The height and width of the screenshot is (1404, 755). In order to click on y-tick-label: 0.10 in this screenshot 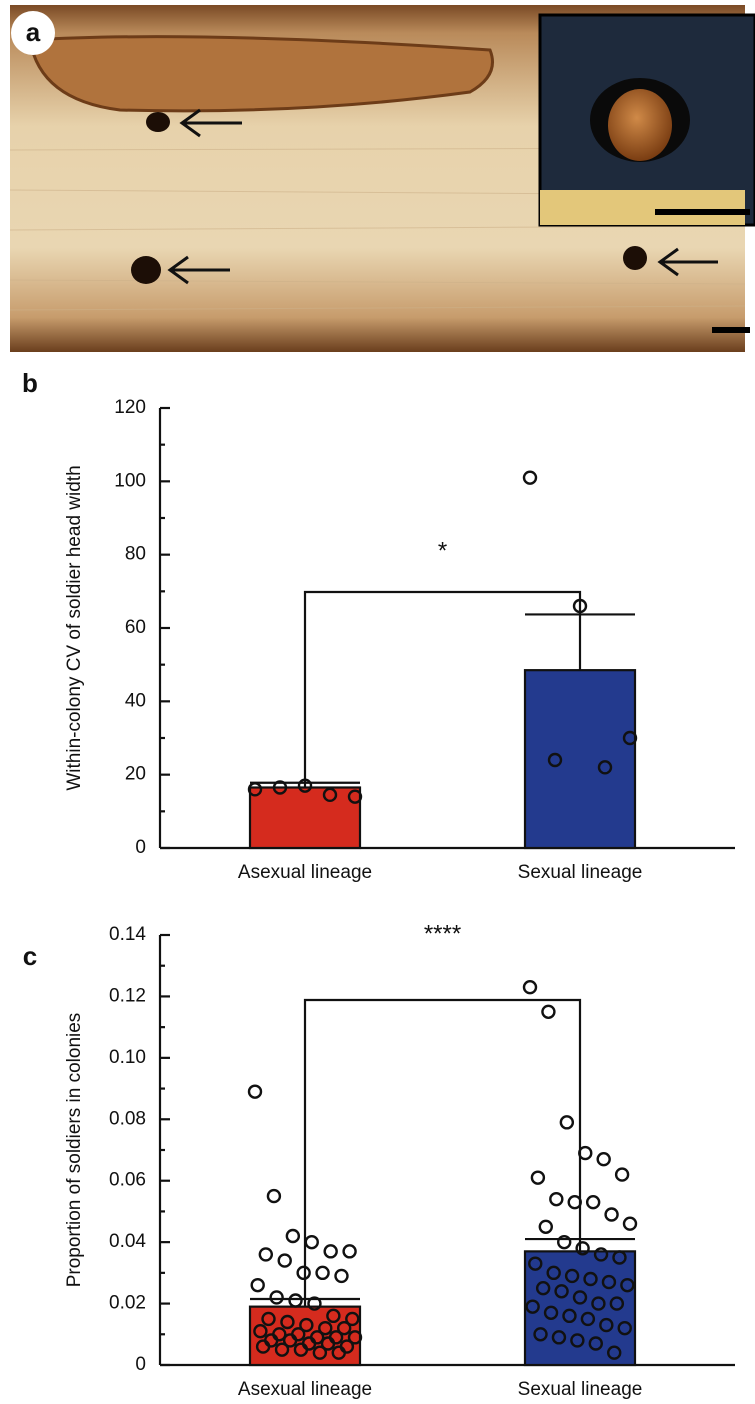, I will do `click(127, 1057)`.